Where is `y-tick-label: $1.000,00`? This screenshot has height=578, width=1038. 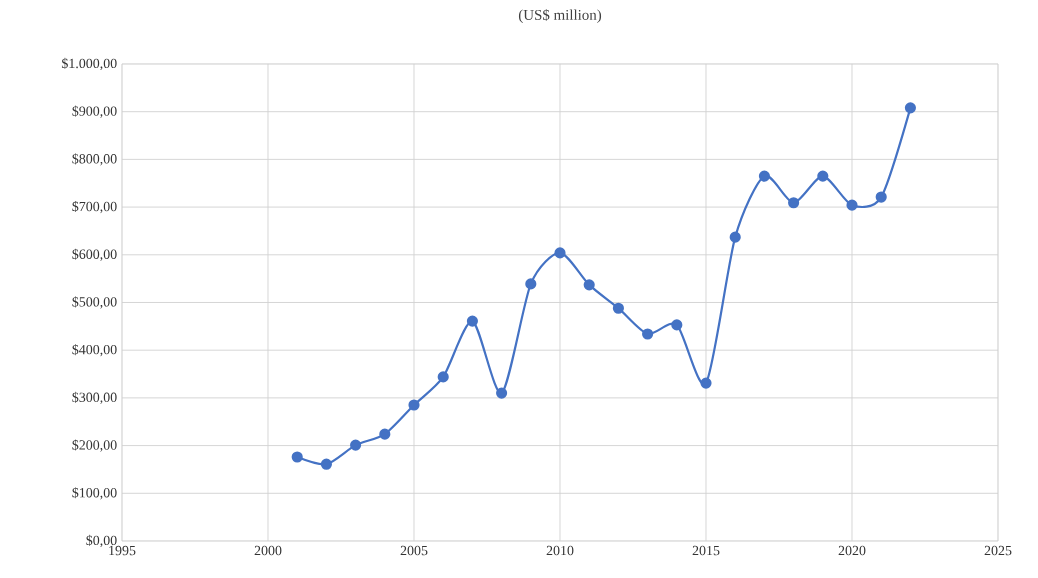
y-tick-label: $1.000,00 is located at coordinates (89, 64).